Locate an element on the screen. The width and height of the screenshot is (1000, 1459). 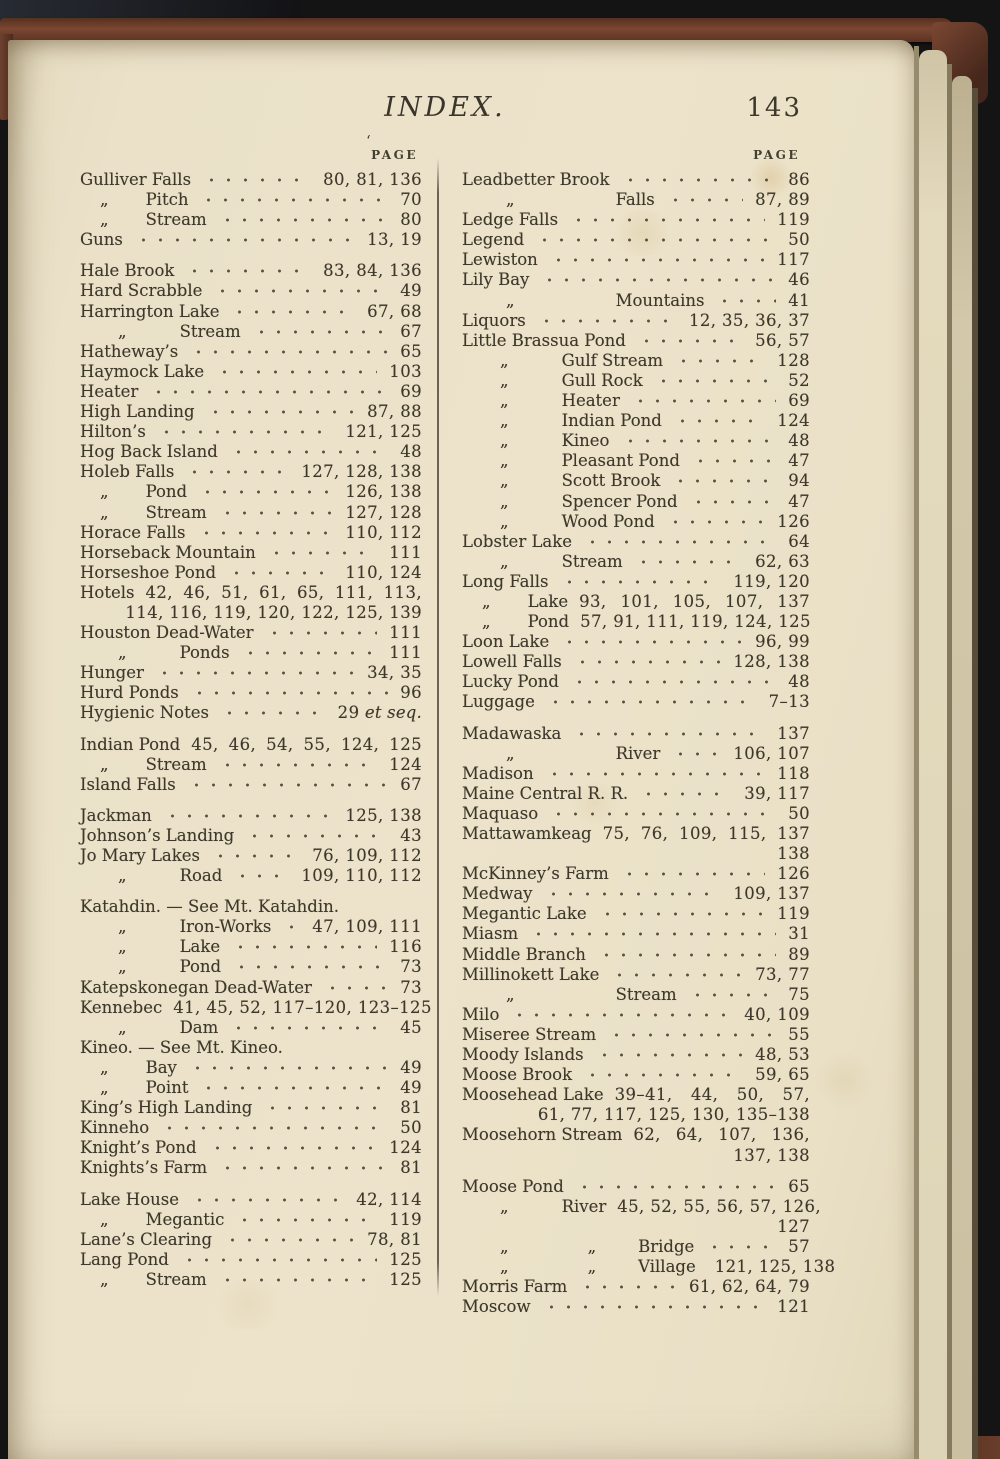
entry-pages: 65 is located at coordinates (411, 351).